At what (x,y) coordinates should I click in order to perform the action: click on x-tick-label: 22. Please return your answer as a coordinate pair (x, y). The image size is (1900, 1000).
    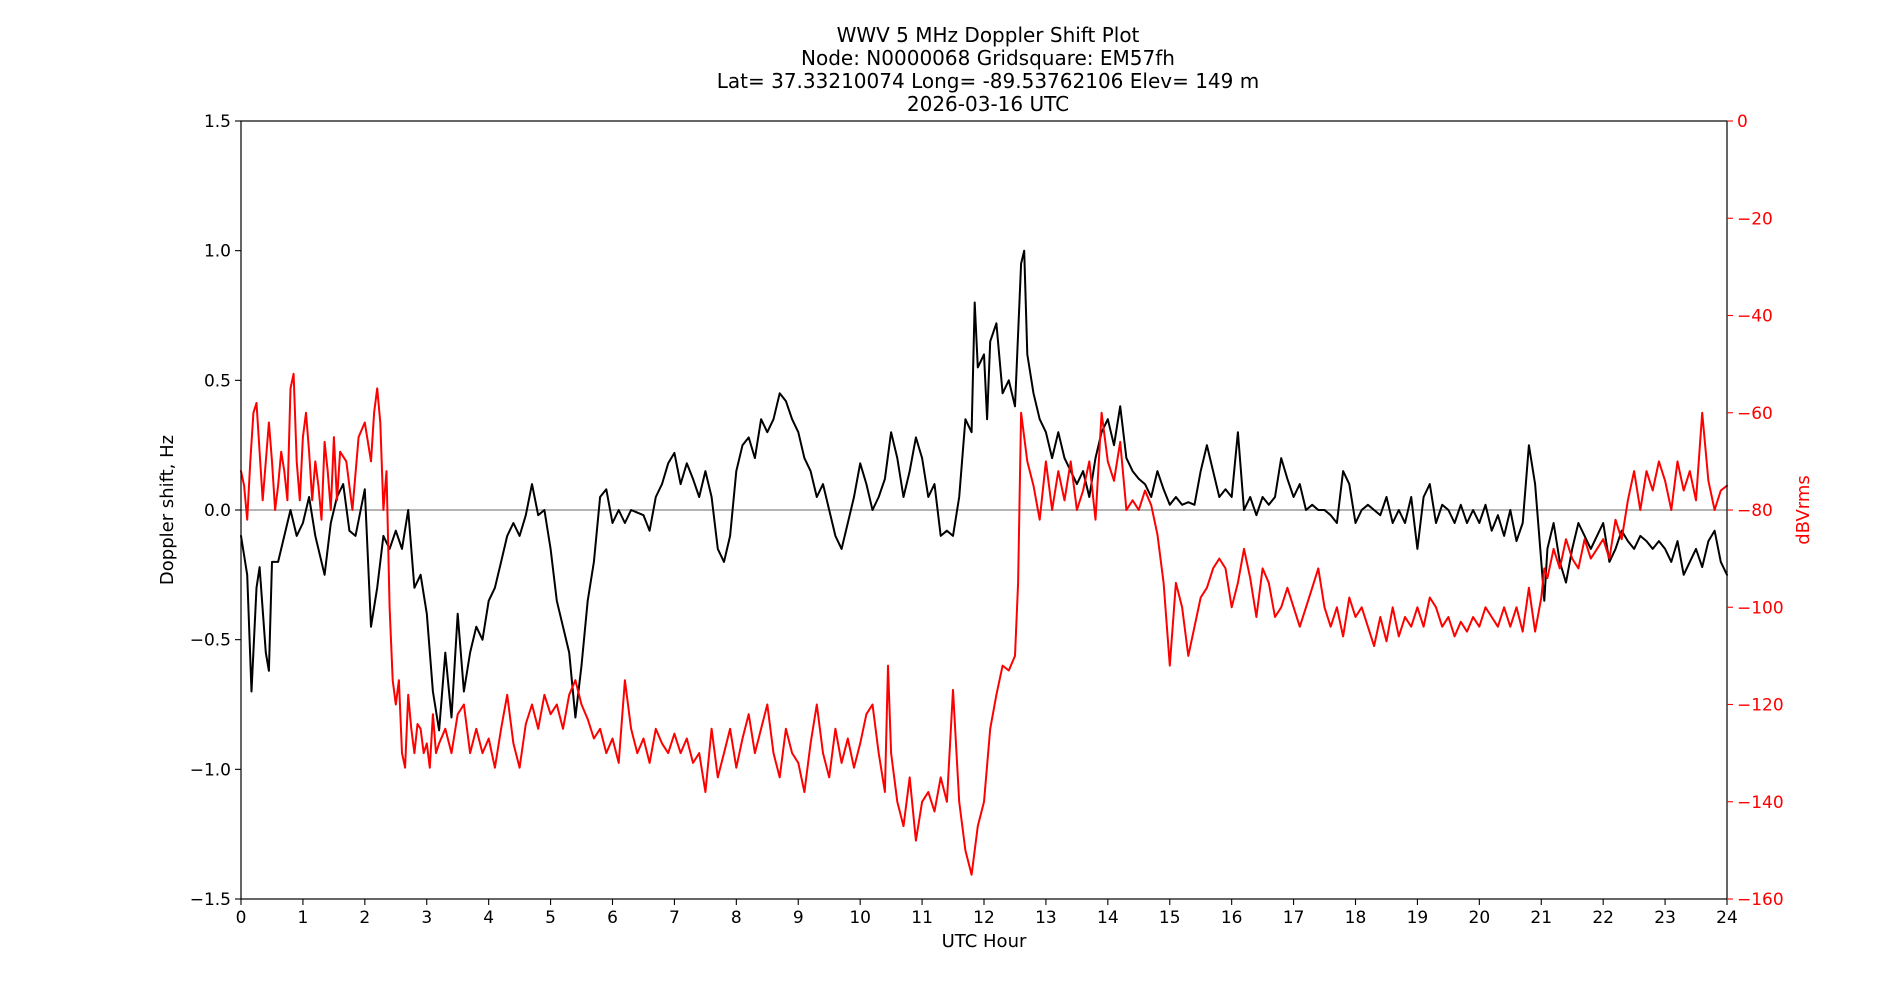
    Looking at the image, I should click on (1603, 918).